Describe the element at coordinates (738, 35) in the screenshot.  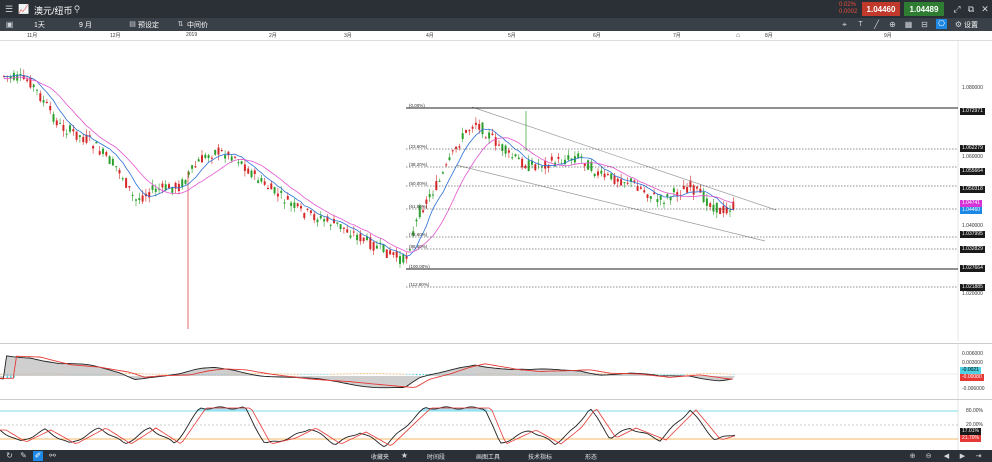
I see `home-marker-icon: ⌂` at that location.